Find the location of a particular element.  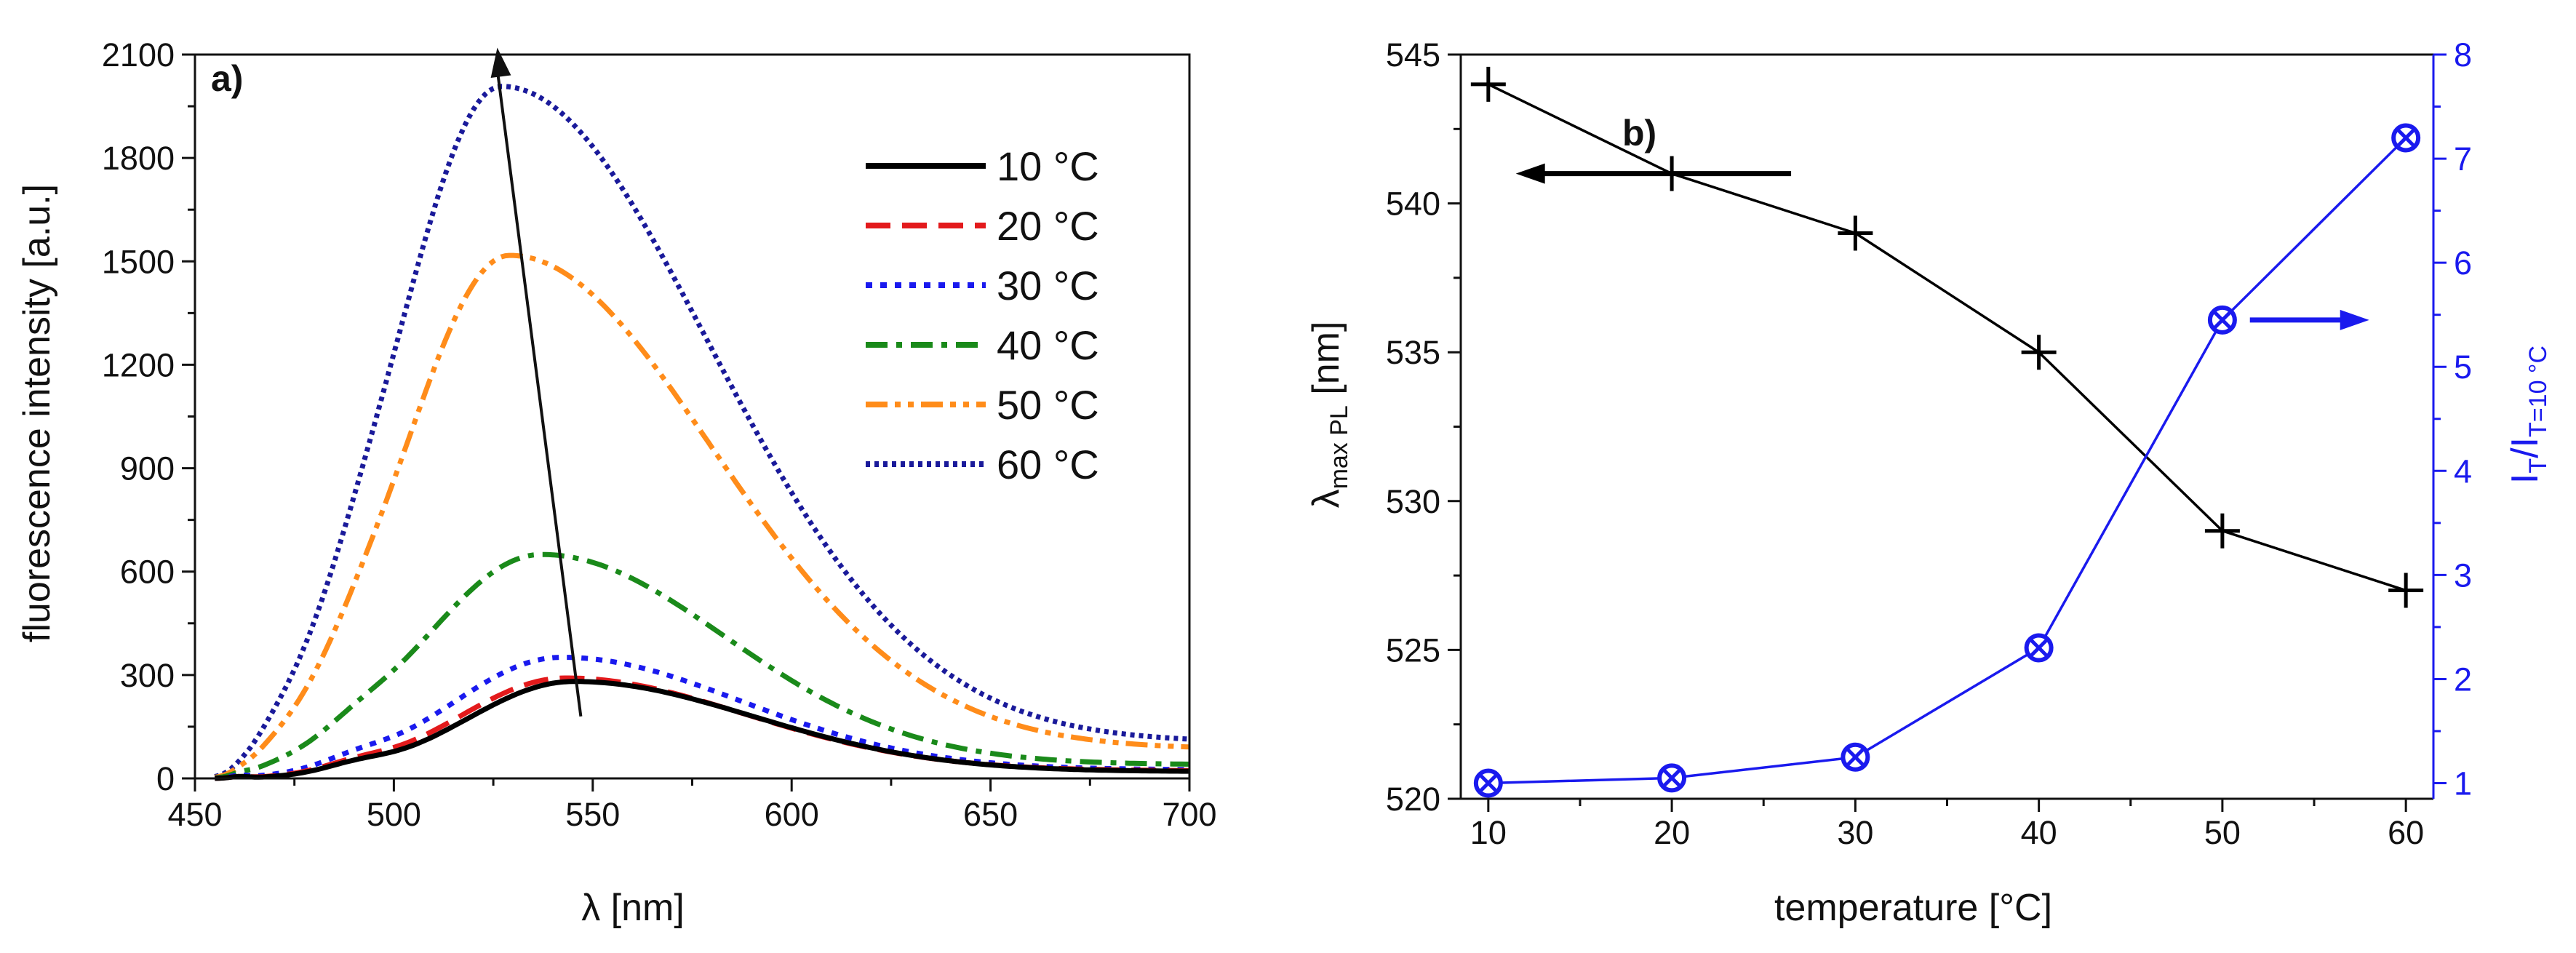

chart-a-x-tick-label: 650 is located at coordinates (990, 814).